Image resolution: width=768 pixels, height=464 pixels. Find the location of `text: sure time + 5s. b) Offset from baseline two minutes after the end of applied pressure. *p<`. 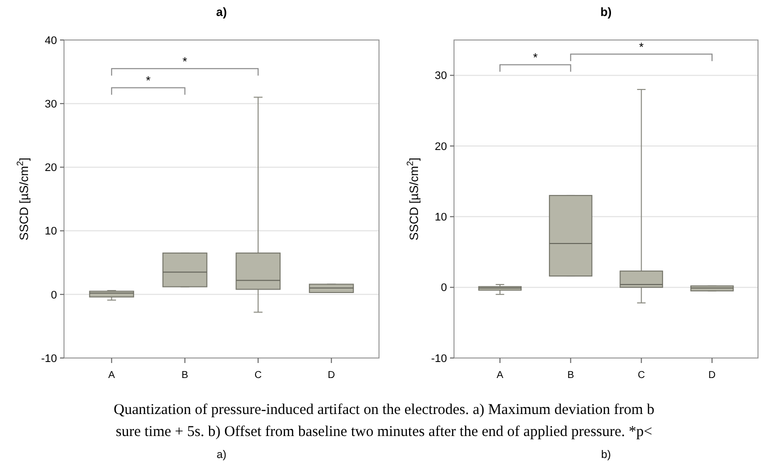

text: sure time + 5s. b) Offset from baseline two minutes after the end of applied pressure. *p< is located at coordinates (384, 432).